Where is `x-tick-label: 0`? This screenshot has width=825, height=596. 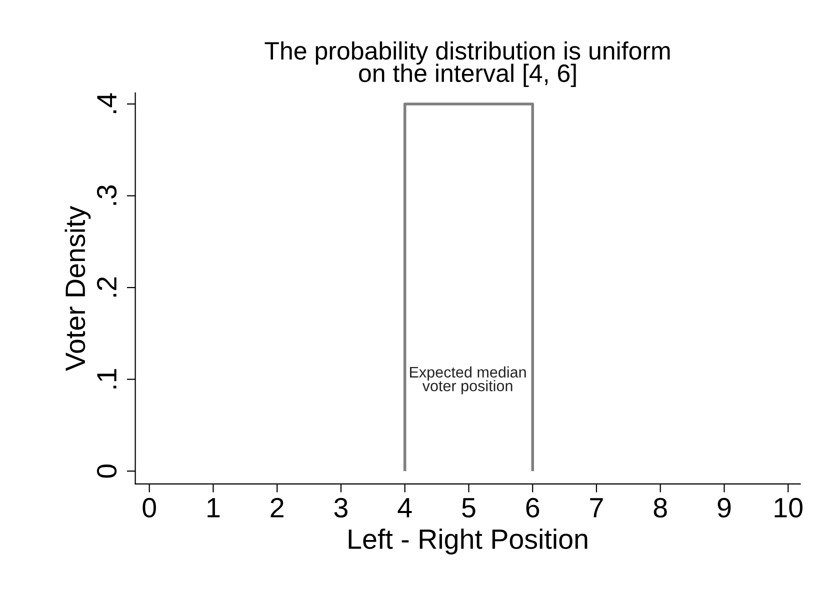
x-tick-label: 0 is located at coordinates (149, 508).